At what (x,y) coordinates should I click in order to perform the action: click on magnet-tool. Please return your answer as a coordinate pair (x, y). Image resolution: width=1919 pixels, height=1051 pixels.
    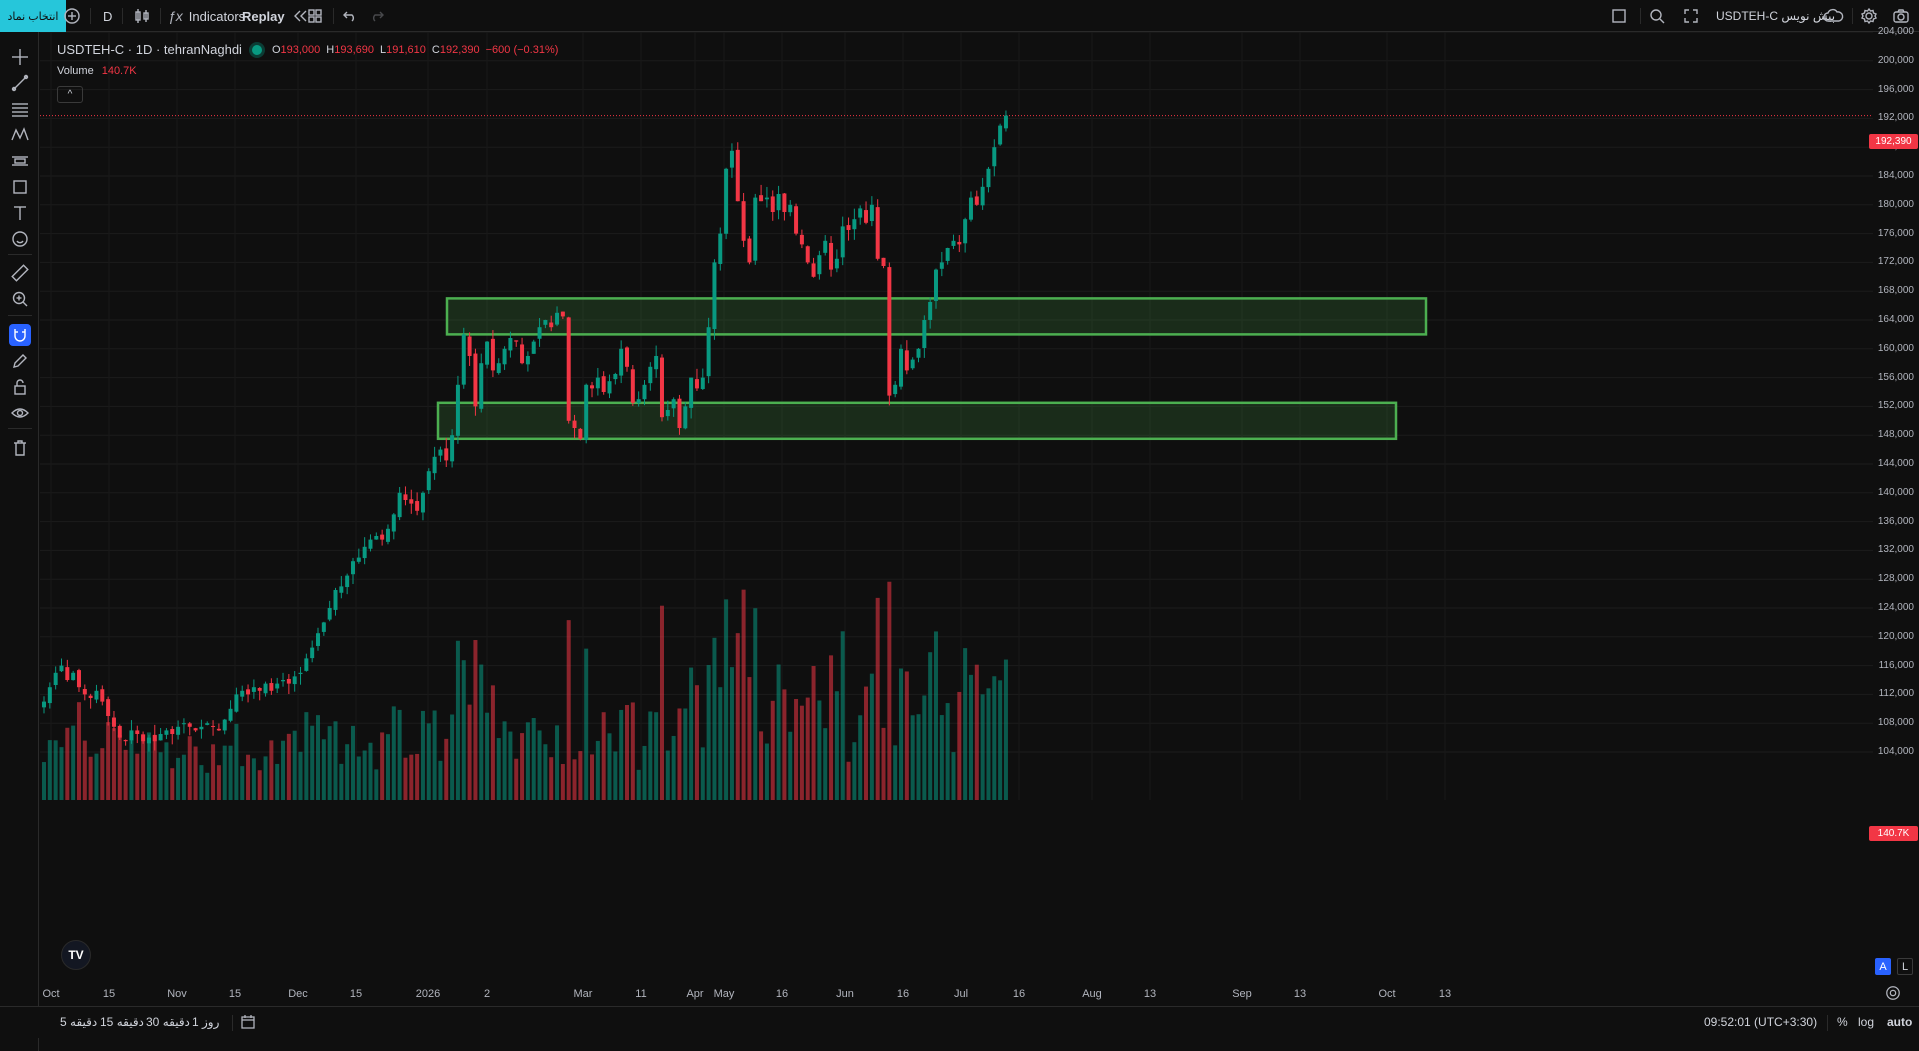
    Looking at the image, I should click on (20, 335).